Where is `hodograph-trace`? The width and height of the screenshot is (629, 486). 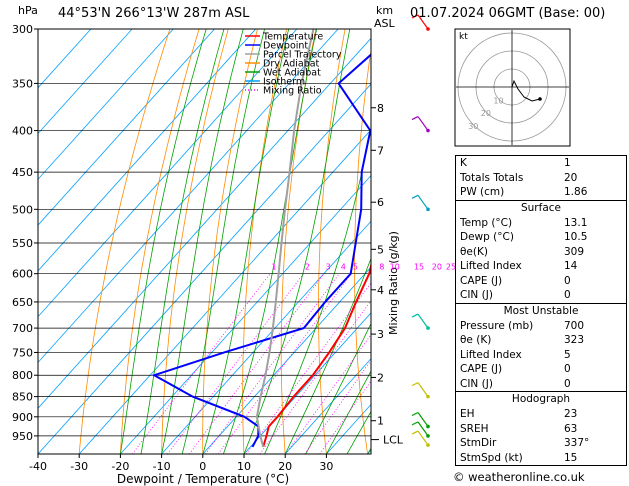 hodograph-trace is located at coordinates (526, 90).